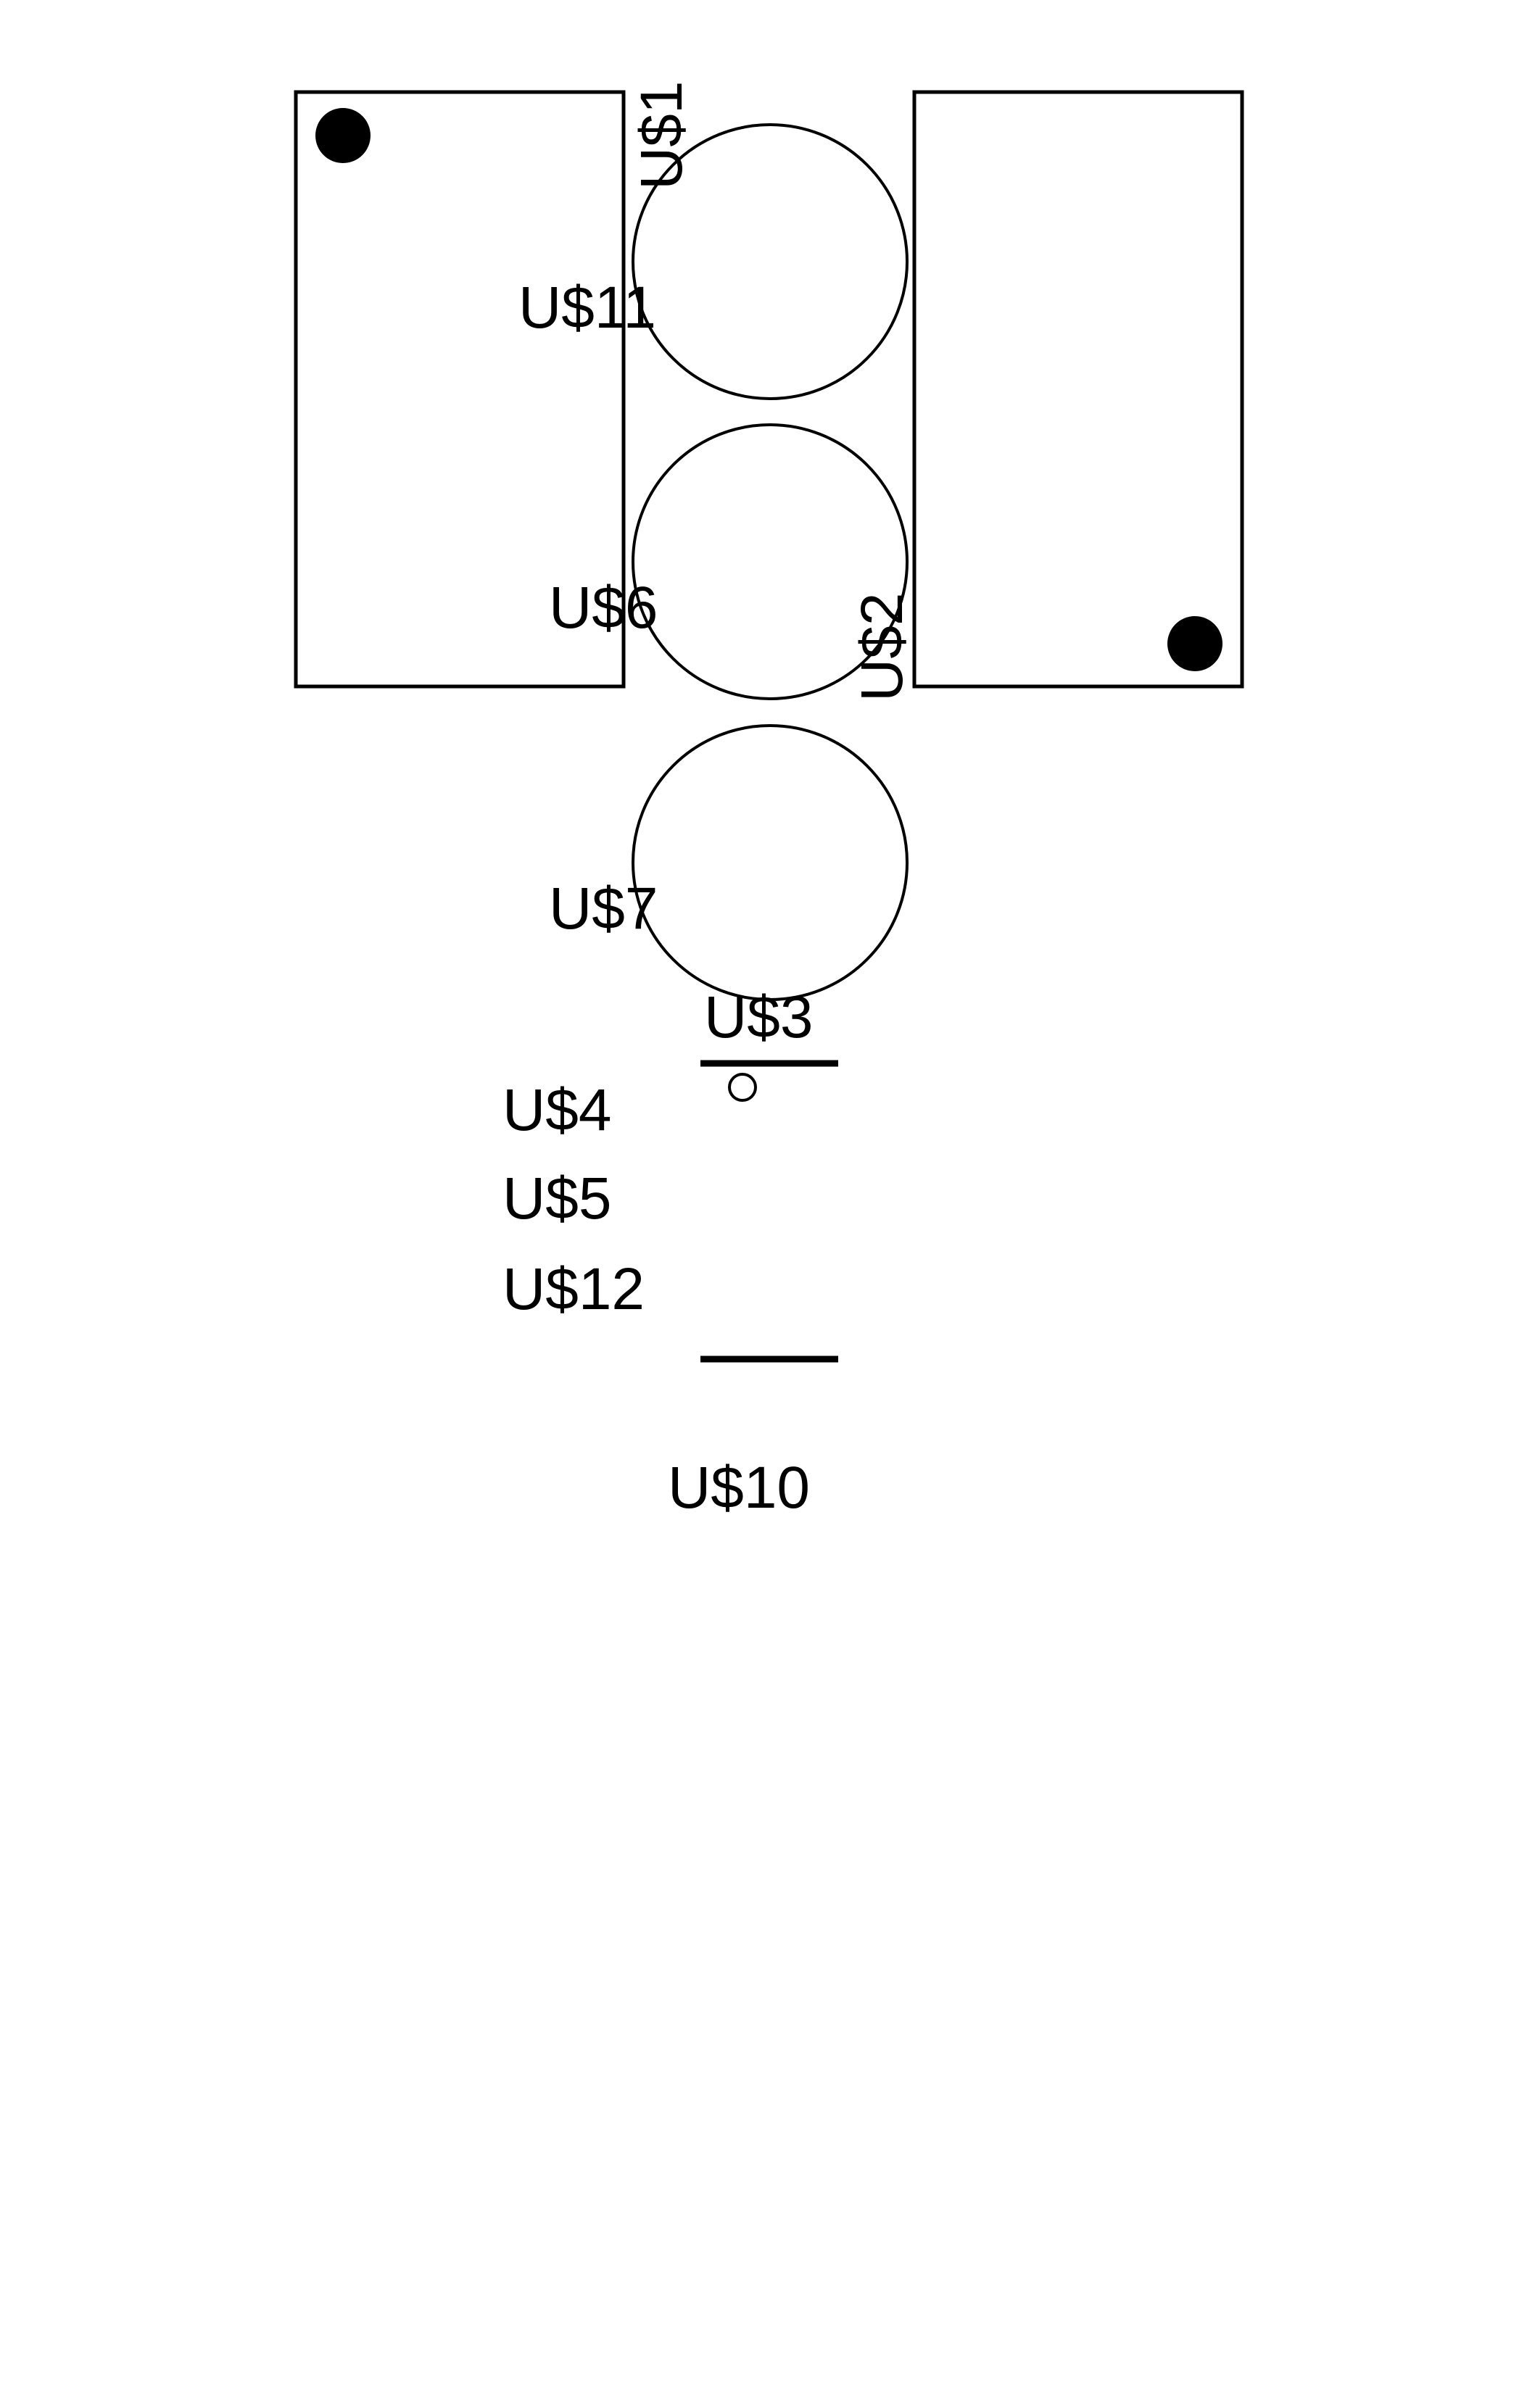  Describe the element at coordinates (770, 863) in the screenshot. I see `bottom-circular-part` at that location.